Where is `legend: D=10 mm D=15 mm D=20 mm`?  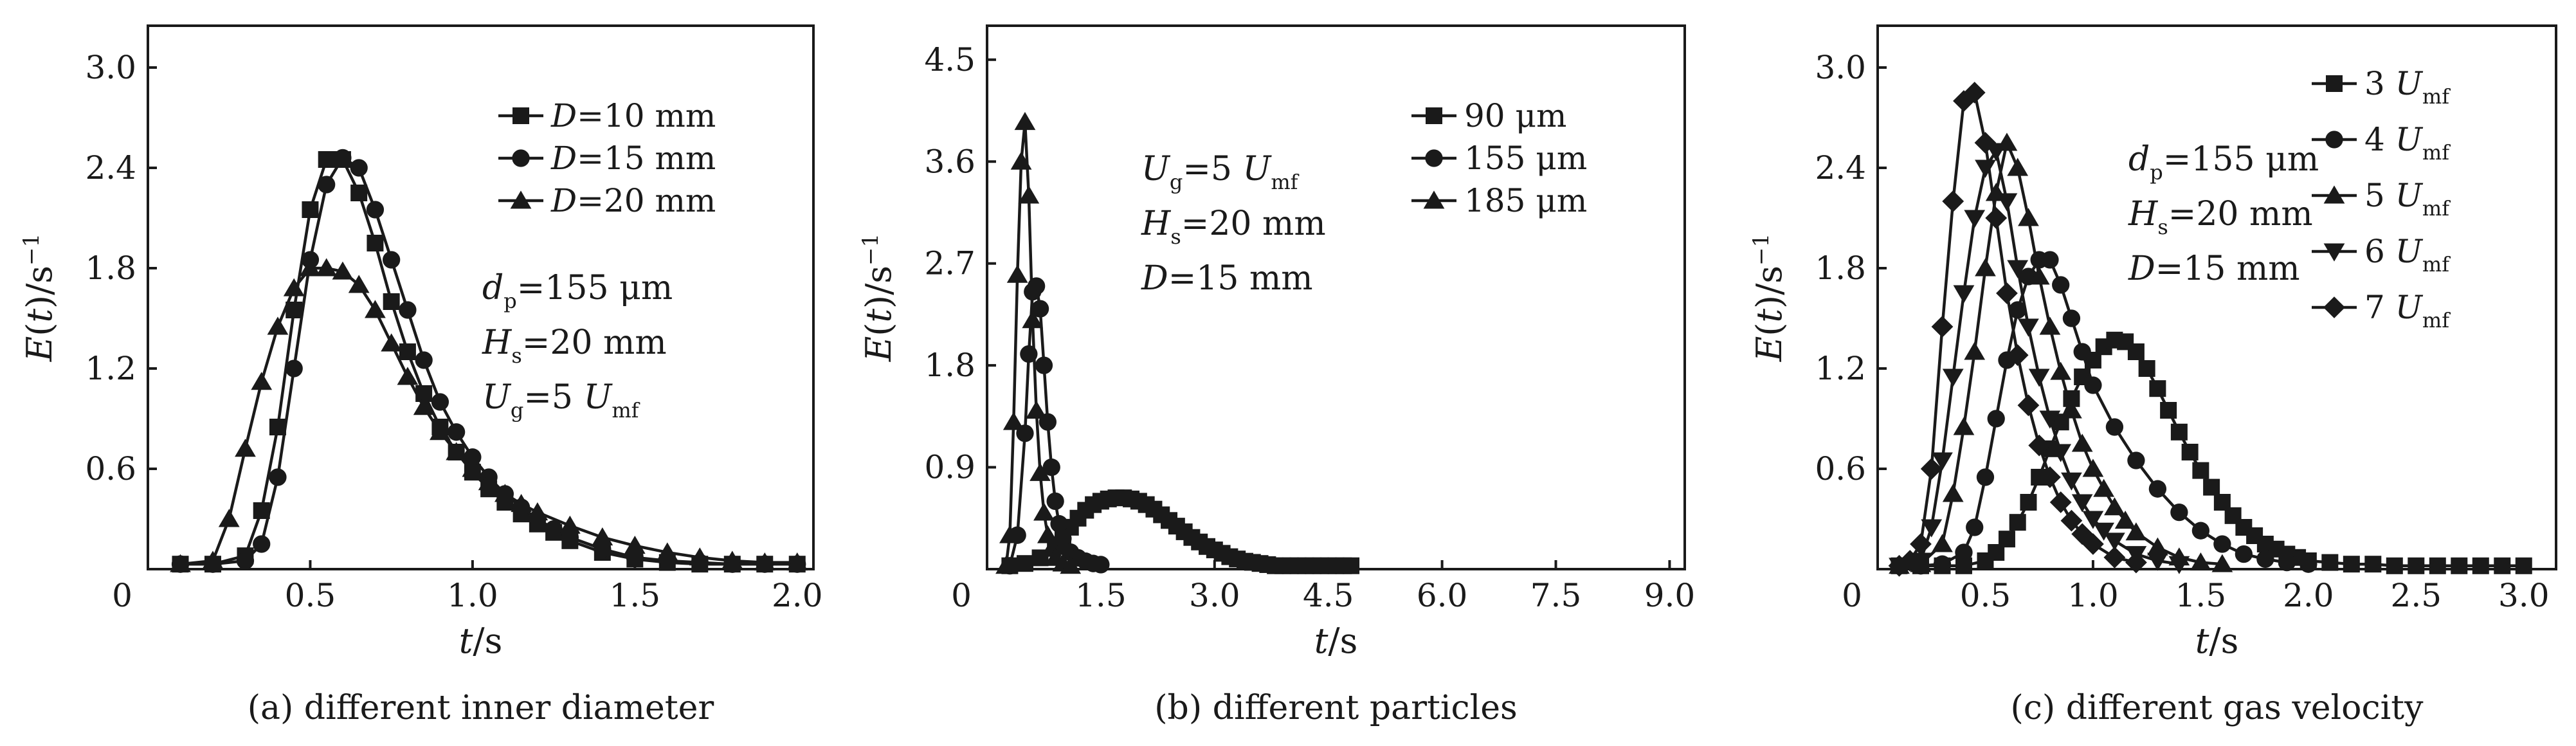
legend: D=10 mm D=15 mm D=20 mm is located at coordinates (607, 158).